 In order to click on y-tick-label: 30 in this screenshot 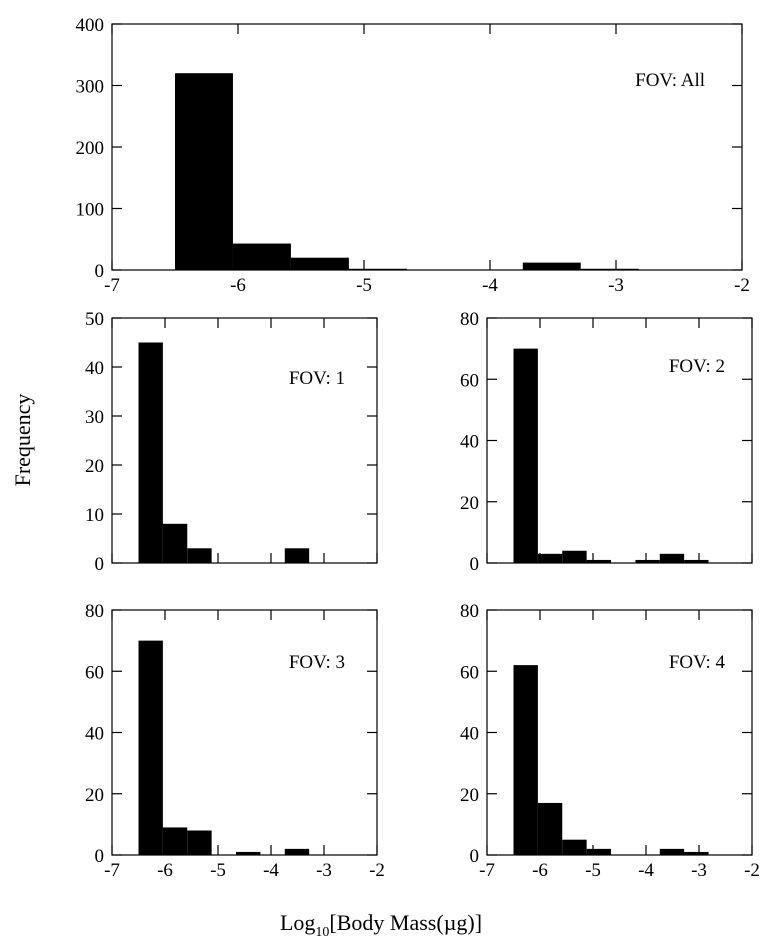, I will do `click(94, 417)`.